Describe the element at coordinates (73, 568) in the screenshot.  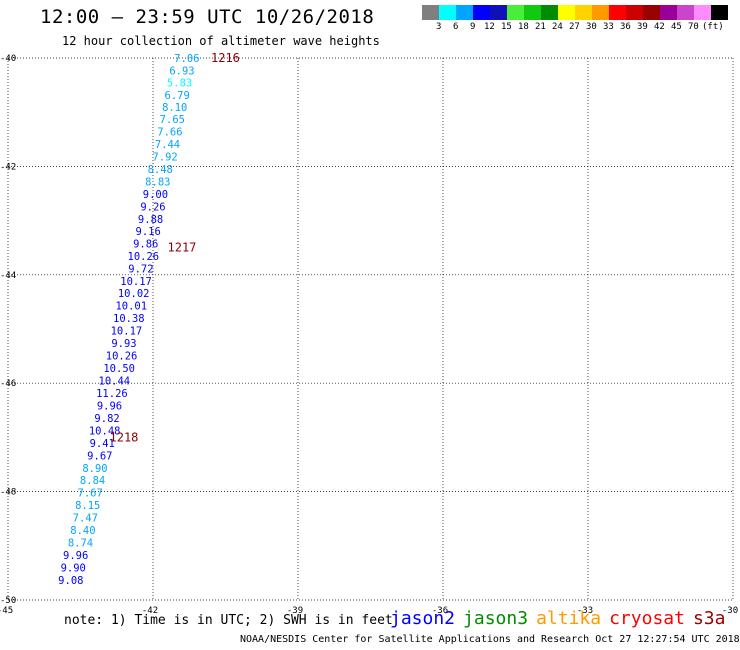
I see `data-point-label: 9.90` at that location.